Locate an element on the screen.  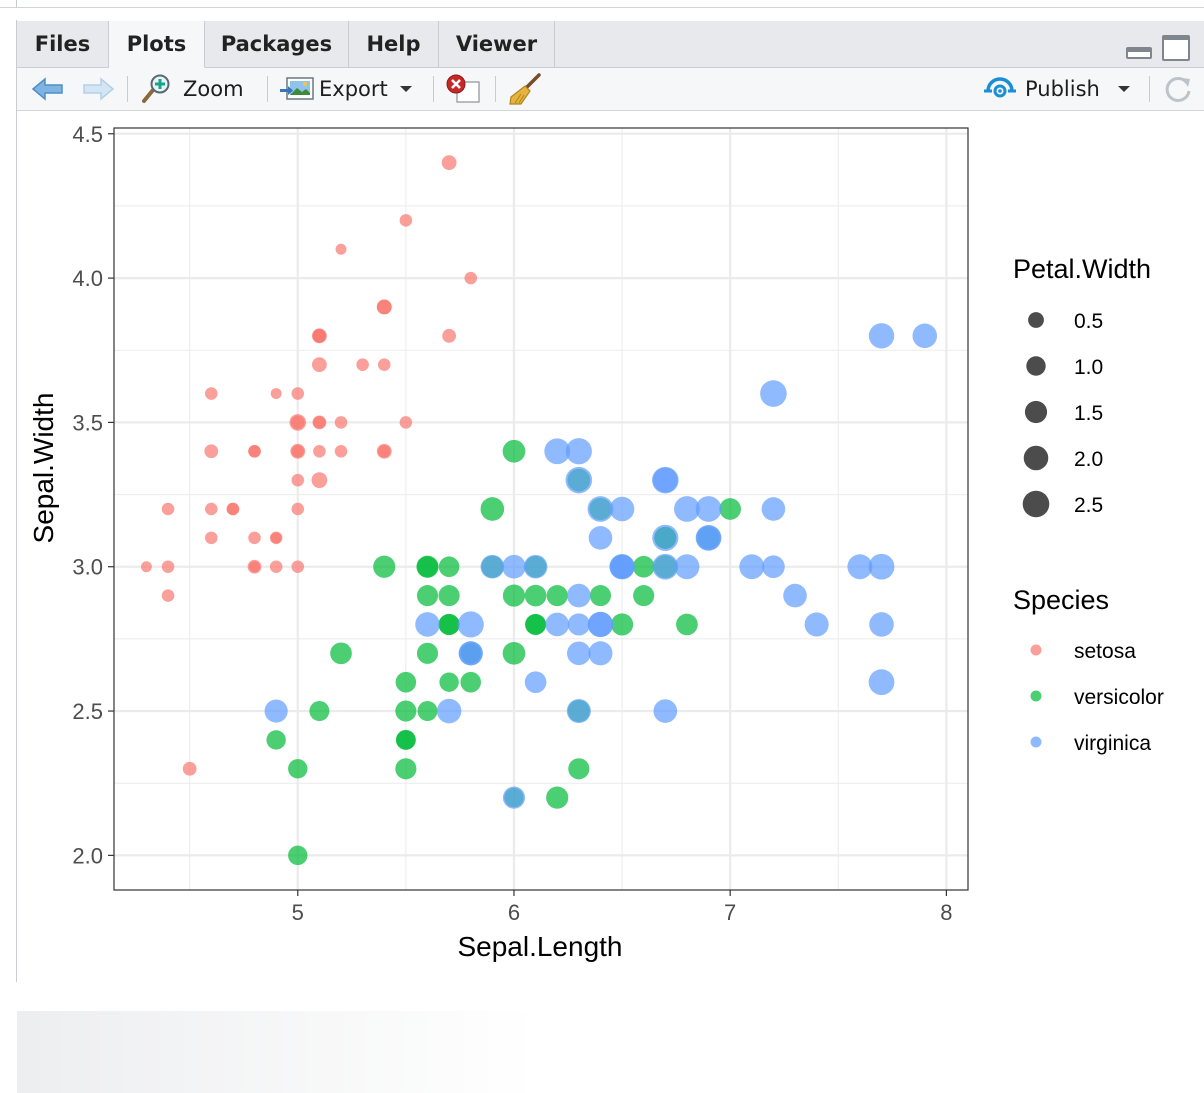
remove-plot-button is located at coordinates (463, 89).